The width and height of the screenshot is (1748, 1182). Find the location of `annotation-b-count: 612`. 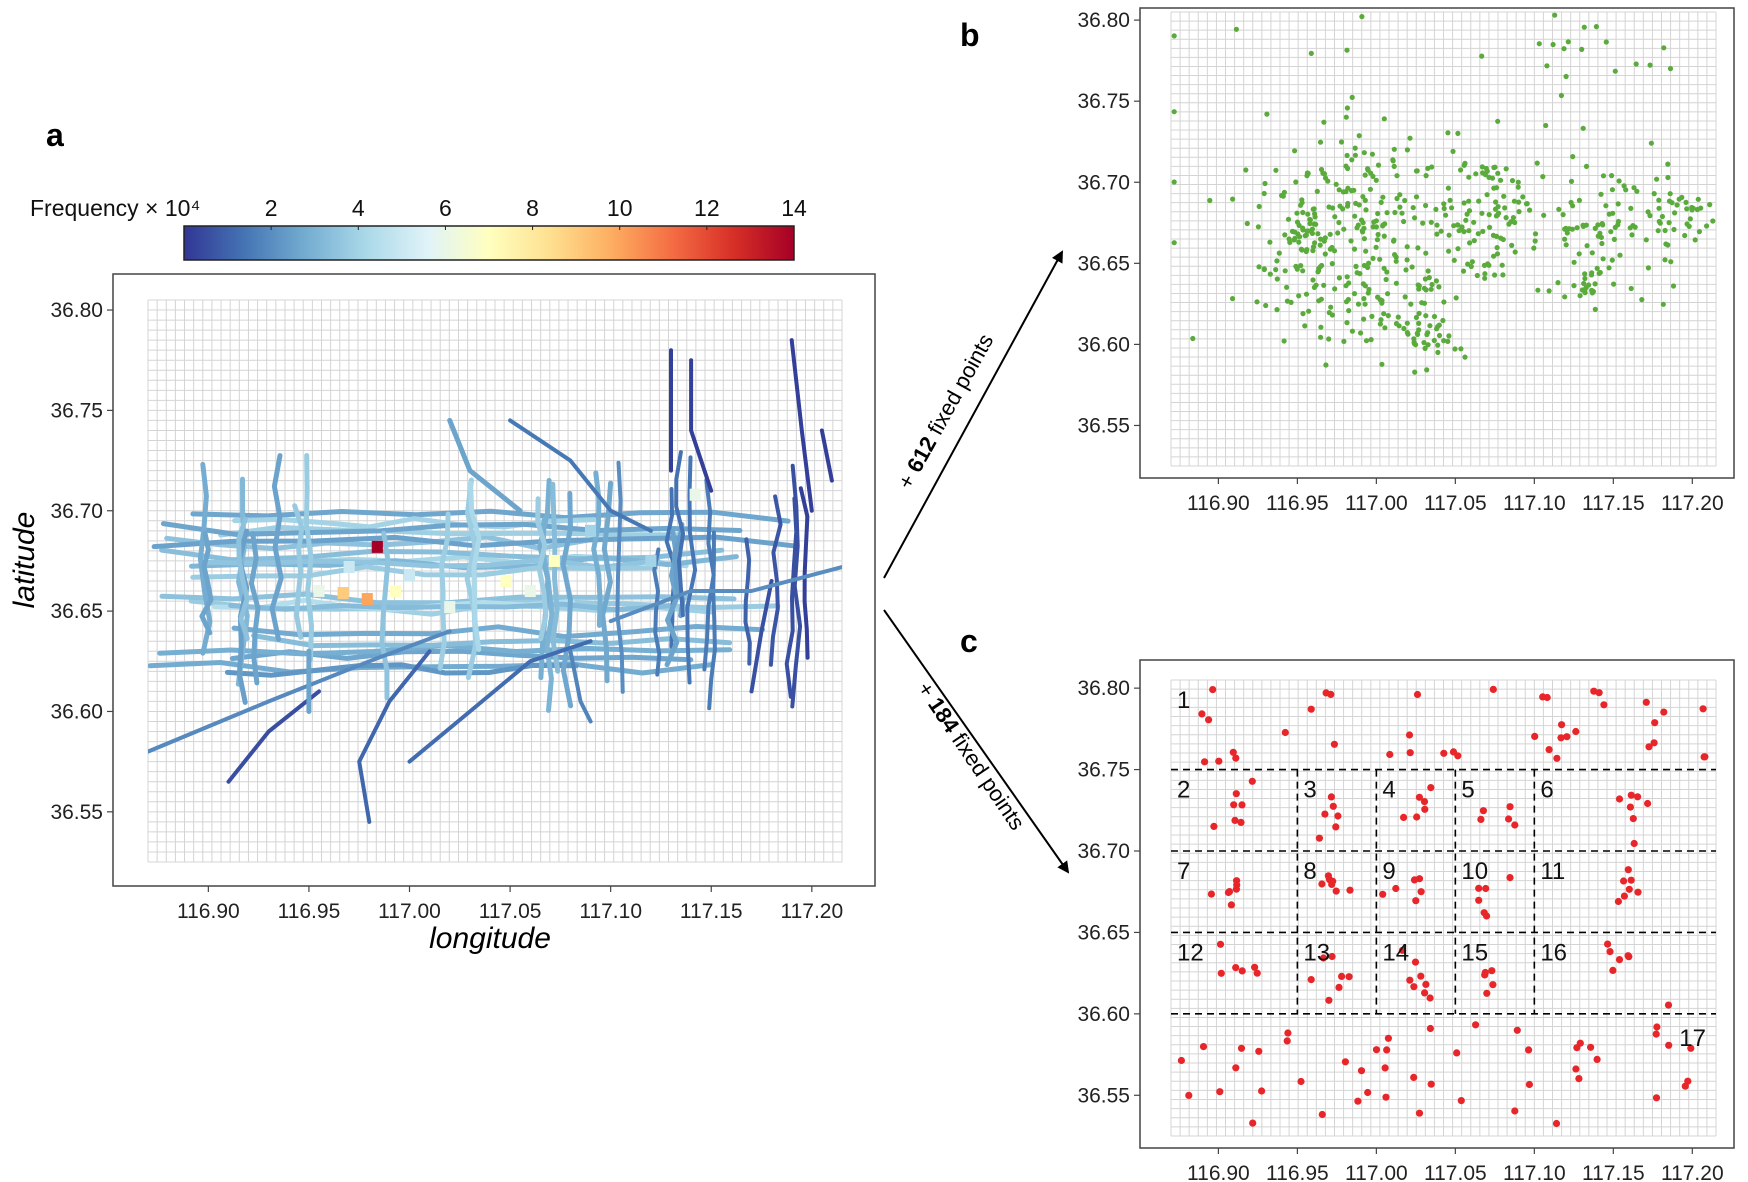

annotation-b-count: 612 is located at coordinates (922, 454).